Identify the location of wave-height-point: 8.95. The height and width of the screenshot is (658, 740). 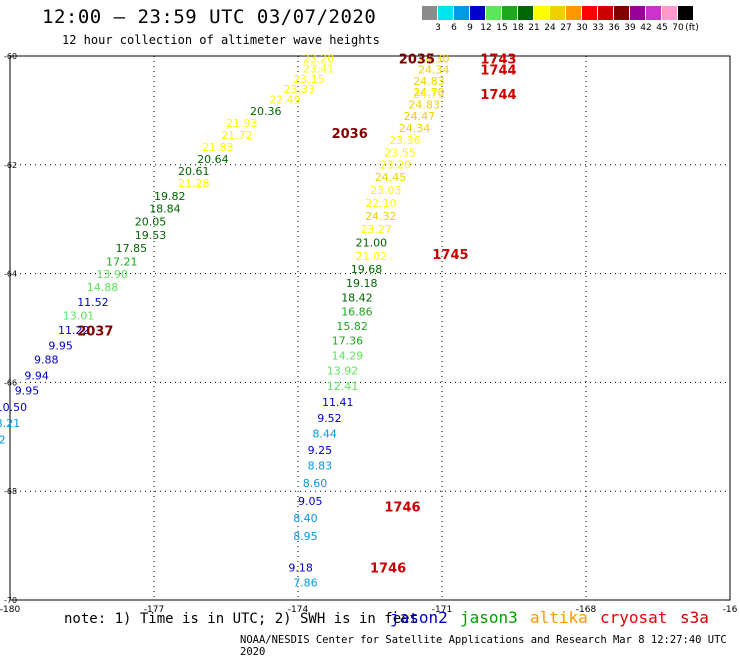
(305, 536).